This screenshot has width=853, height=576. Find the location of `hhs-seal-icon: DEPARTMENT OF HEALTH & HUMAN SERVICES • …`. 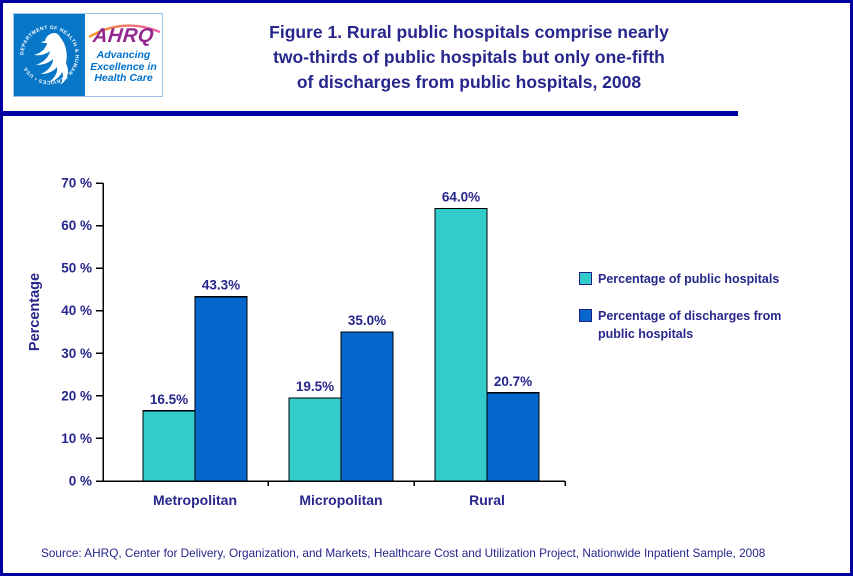

hhs-seal-icon: DEPARTMENT OF HEALTH & HUMAN SERVICES • … is located at coordinates (49, 55).